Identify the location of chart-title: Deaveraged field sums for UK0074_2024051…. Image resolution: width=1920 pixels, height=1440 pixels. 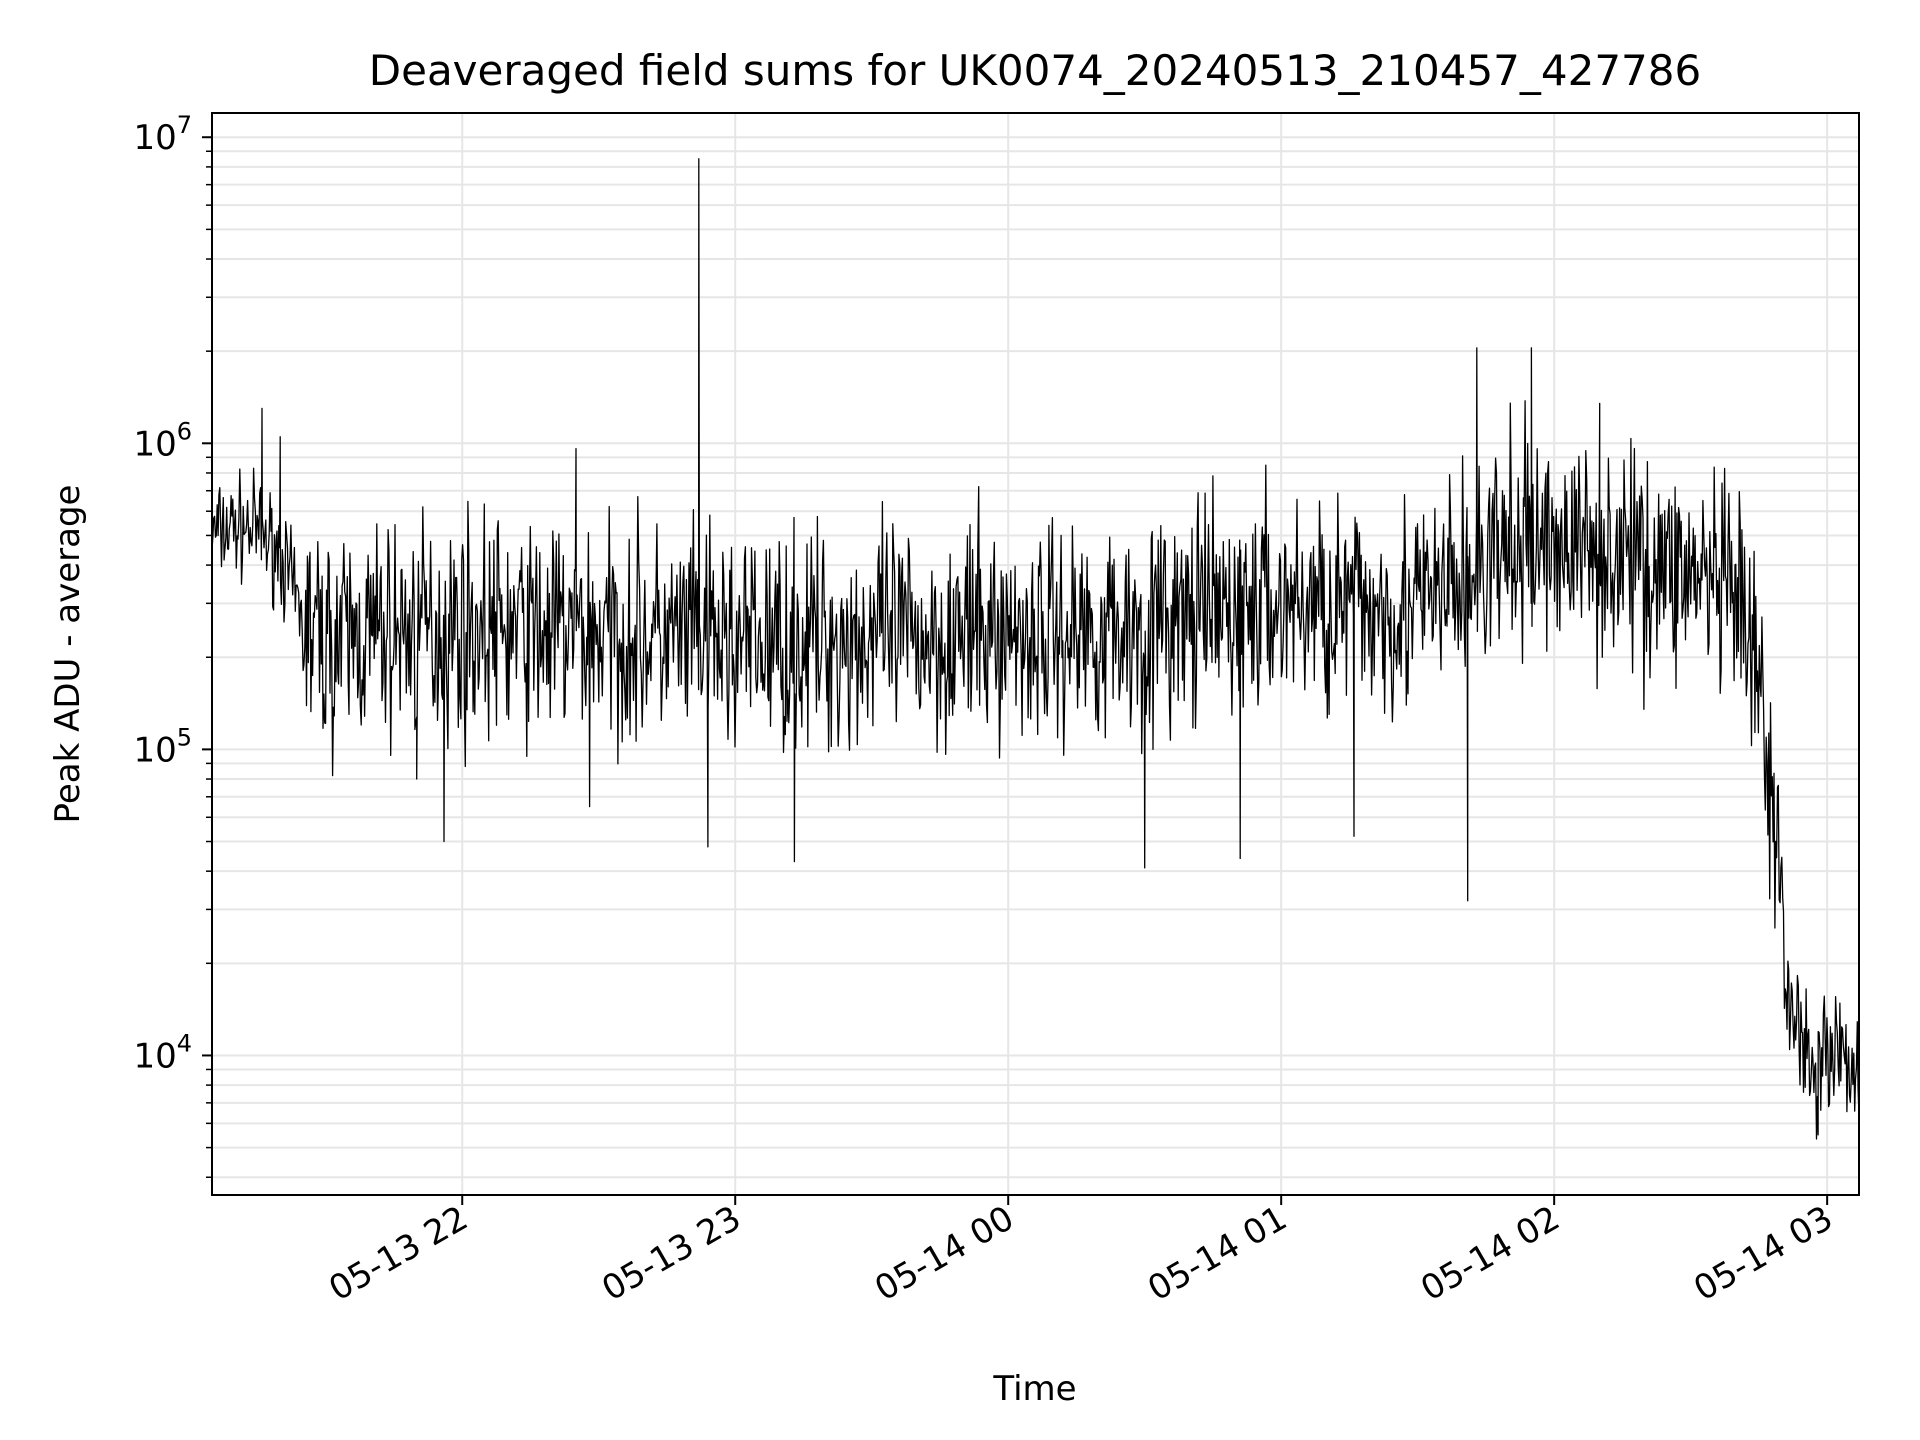
(1035, 70).